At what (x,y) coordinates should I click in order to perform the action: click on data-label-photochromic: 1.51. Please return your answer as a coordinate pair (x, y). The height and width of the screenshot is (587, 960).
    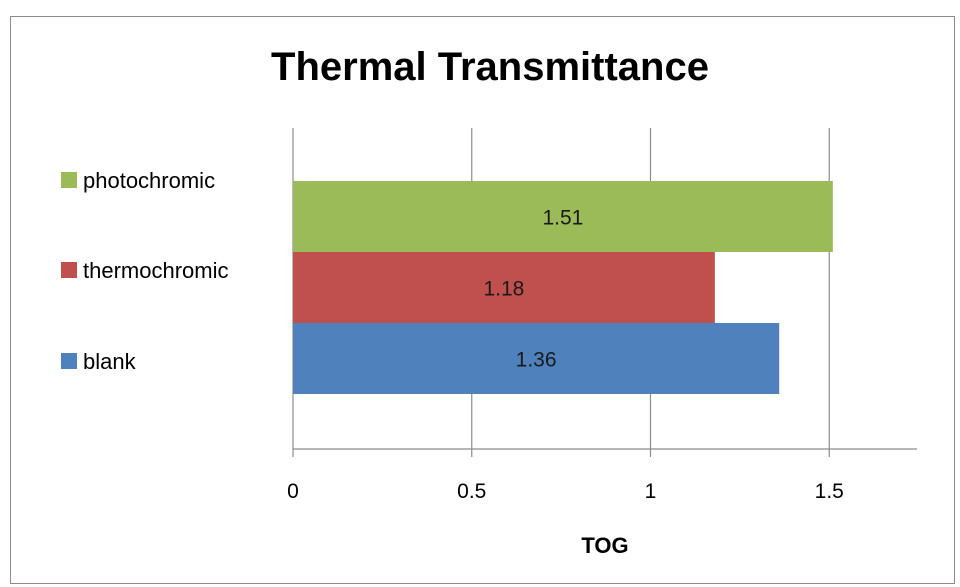
    Looking at the image, I should click on (562, 218).